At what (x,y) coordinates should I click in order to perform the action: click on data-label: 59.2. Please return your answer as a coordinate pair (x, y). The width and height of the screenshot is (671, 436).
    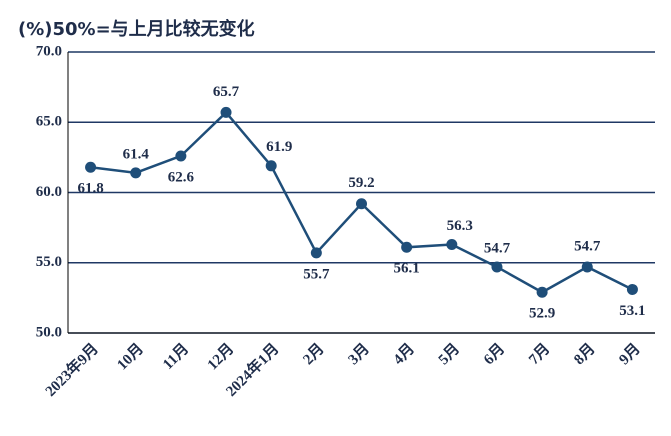
    Looking at the image, I should click on (361, 183).